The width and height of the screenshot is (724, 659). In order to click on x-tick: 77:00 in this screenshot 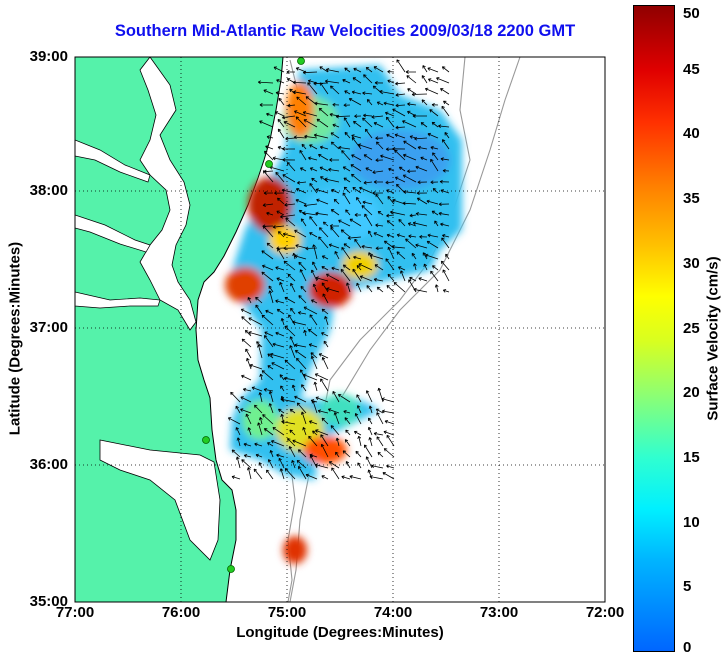, I will do `click(75, 612)`.